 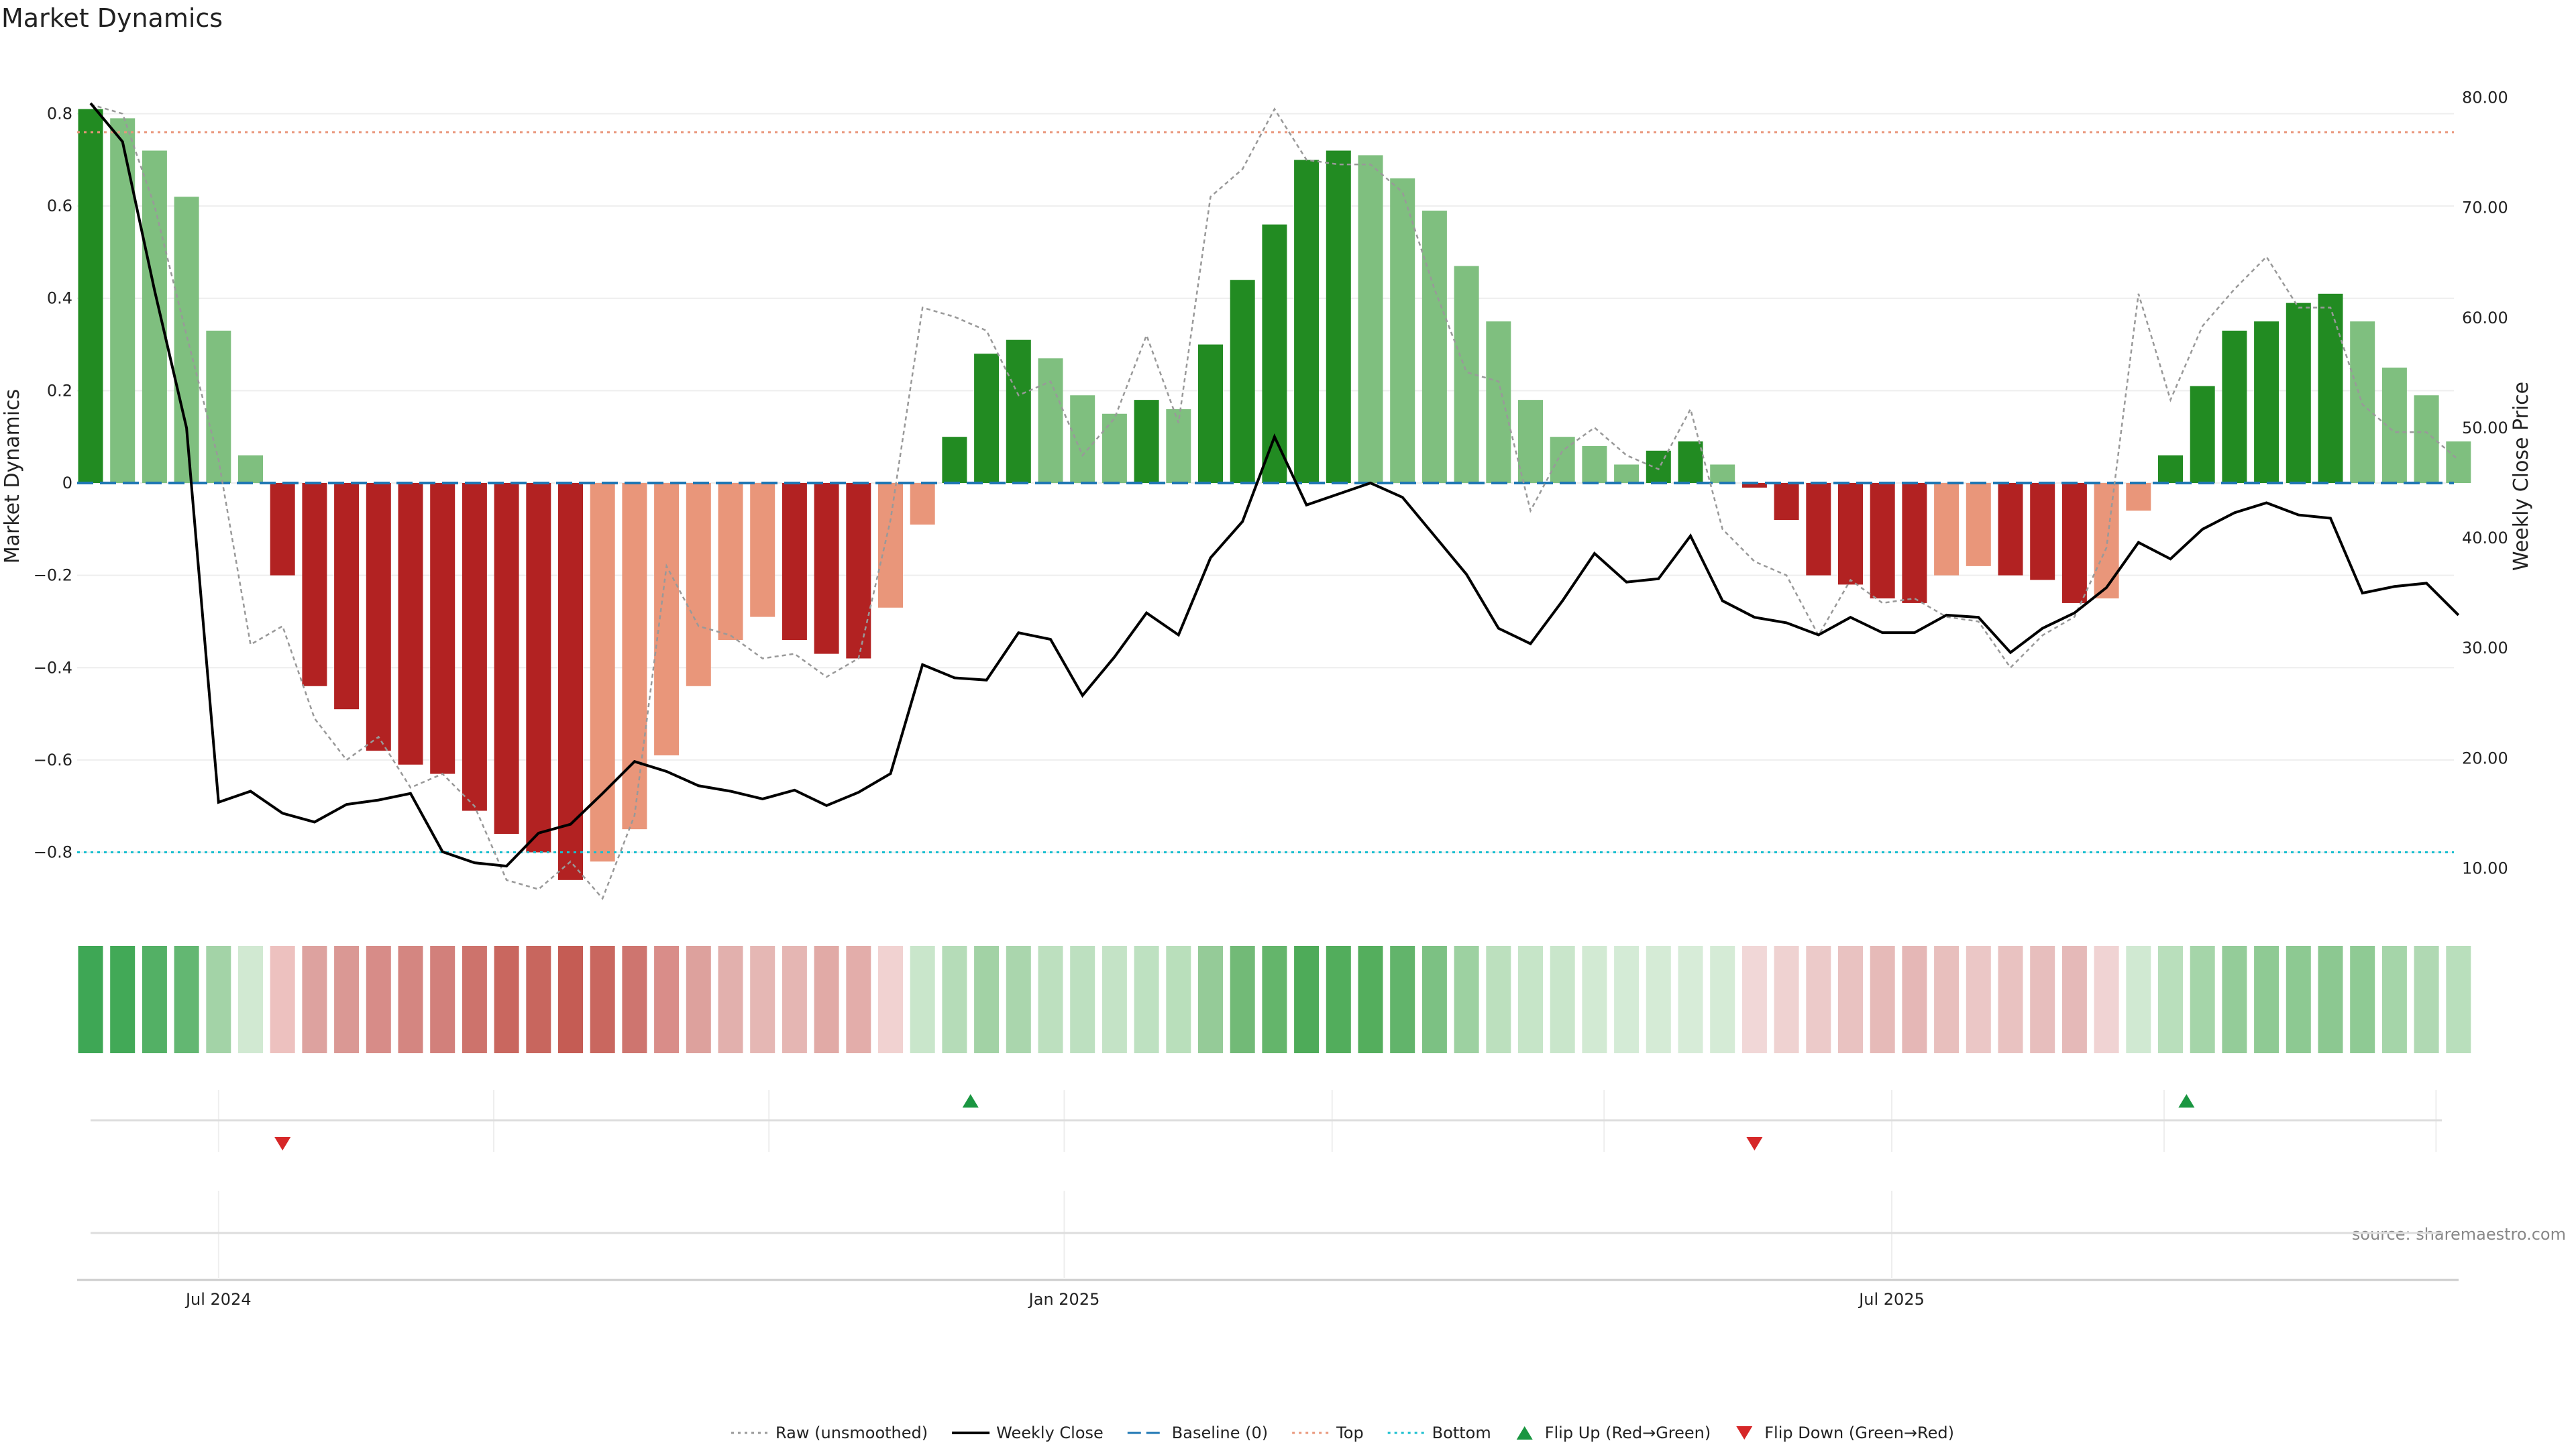 What do you see at coordinates (2459, 1234) in the screenshot?
I see `source-attribution: source: sharemaestro.com` at bounding box center [2459, 1234].